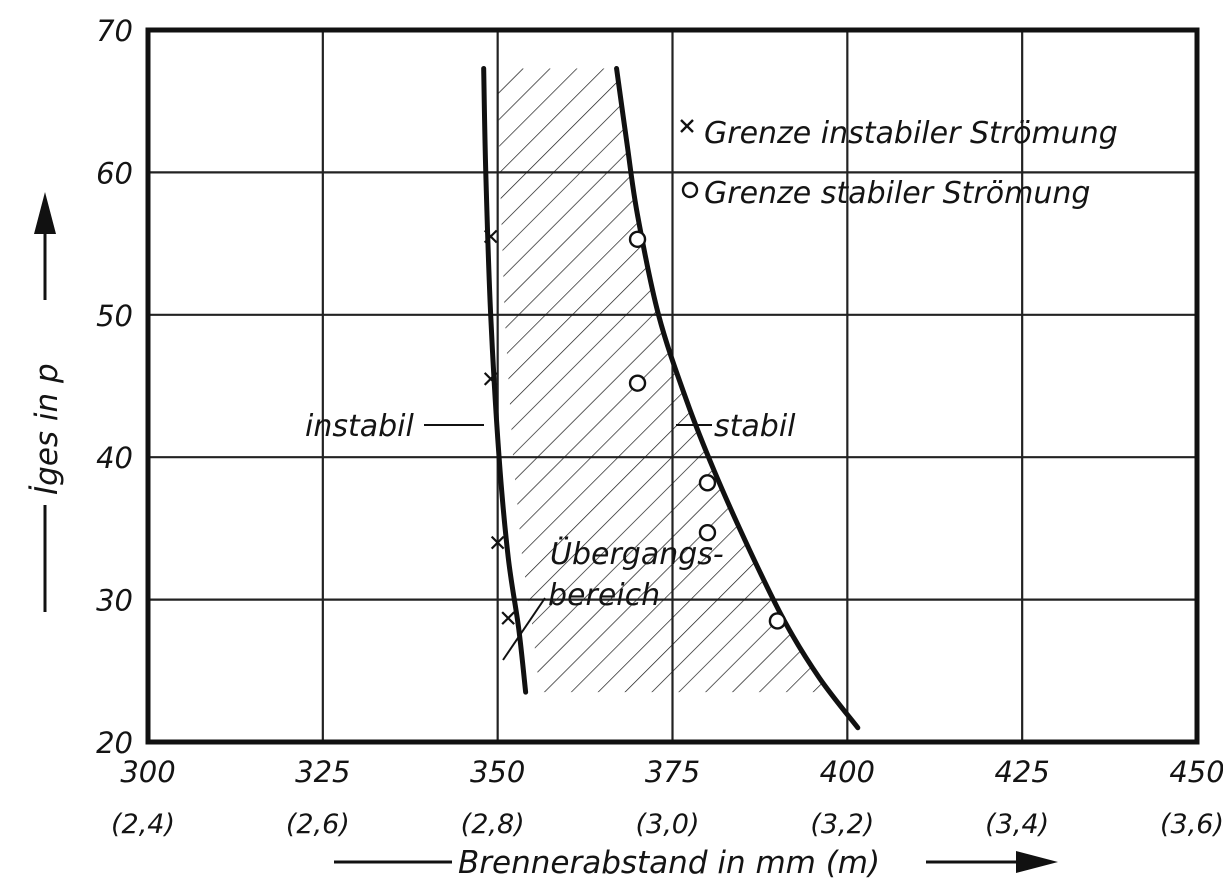 This screenshot has height=883, width=1223. I want to click on x-tick-label: 325, so click(322, 772).